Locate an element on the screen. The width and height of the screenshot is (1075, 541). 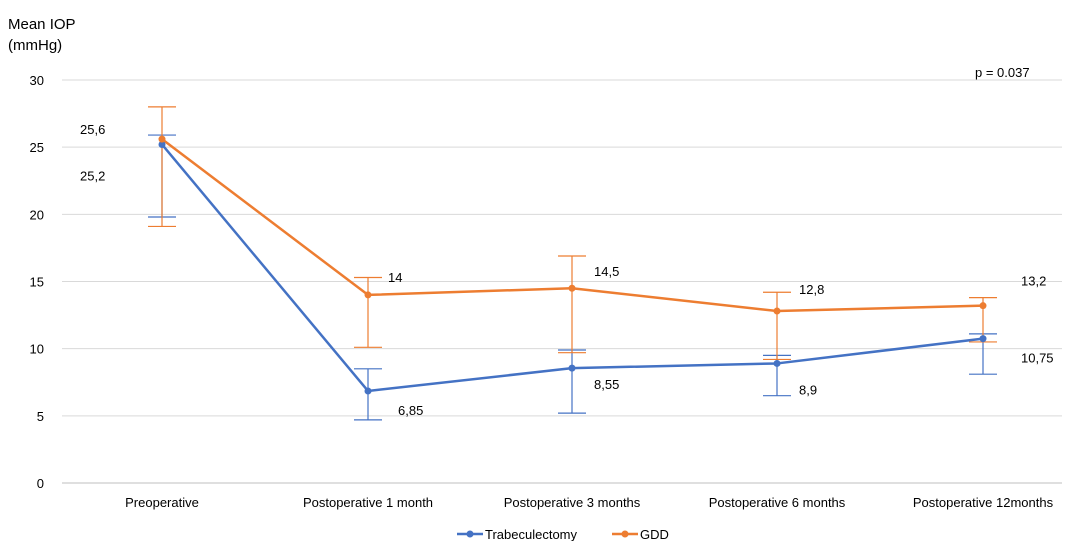
y-tick-label: 5 is located at coordinates (40, 416).